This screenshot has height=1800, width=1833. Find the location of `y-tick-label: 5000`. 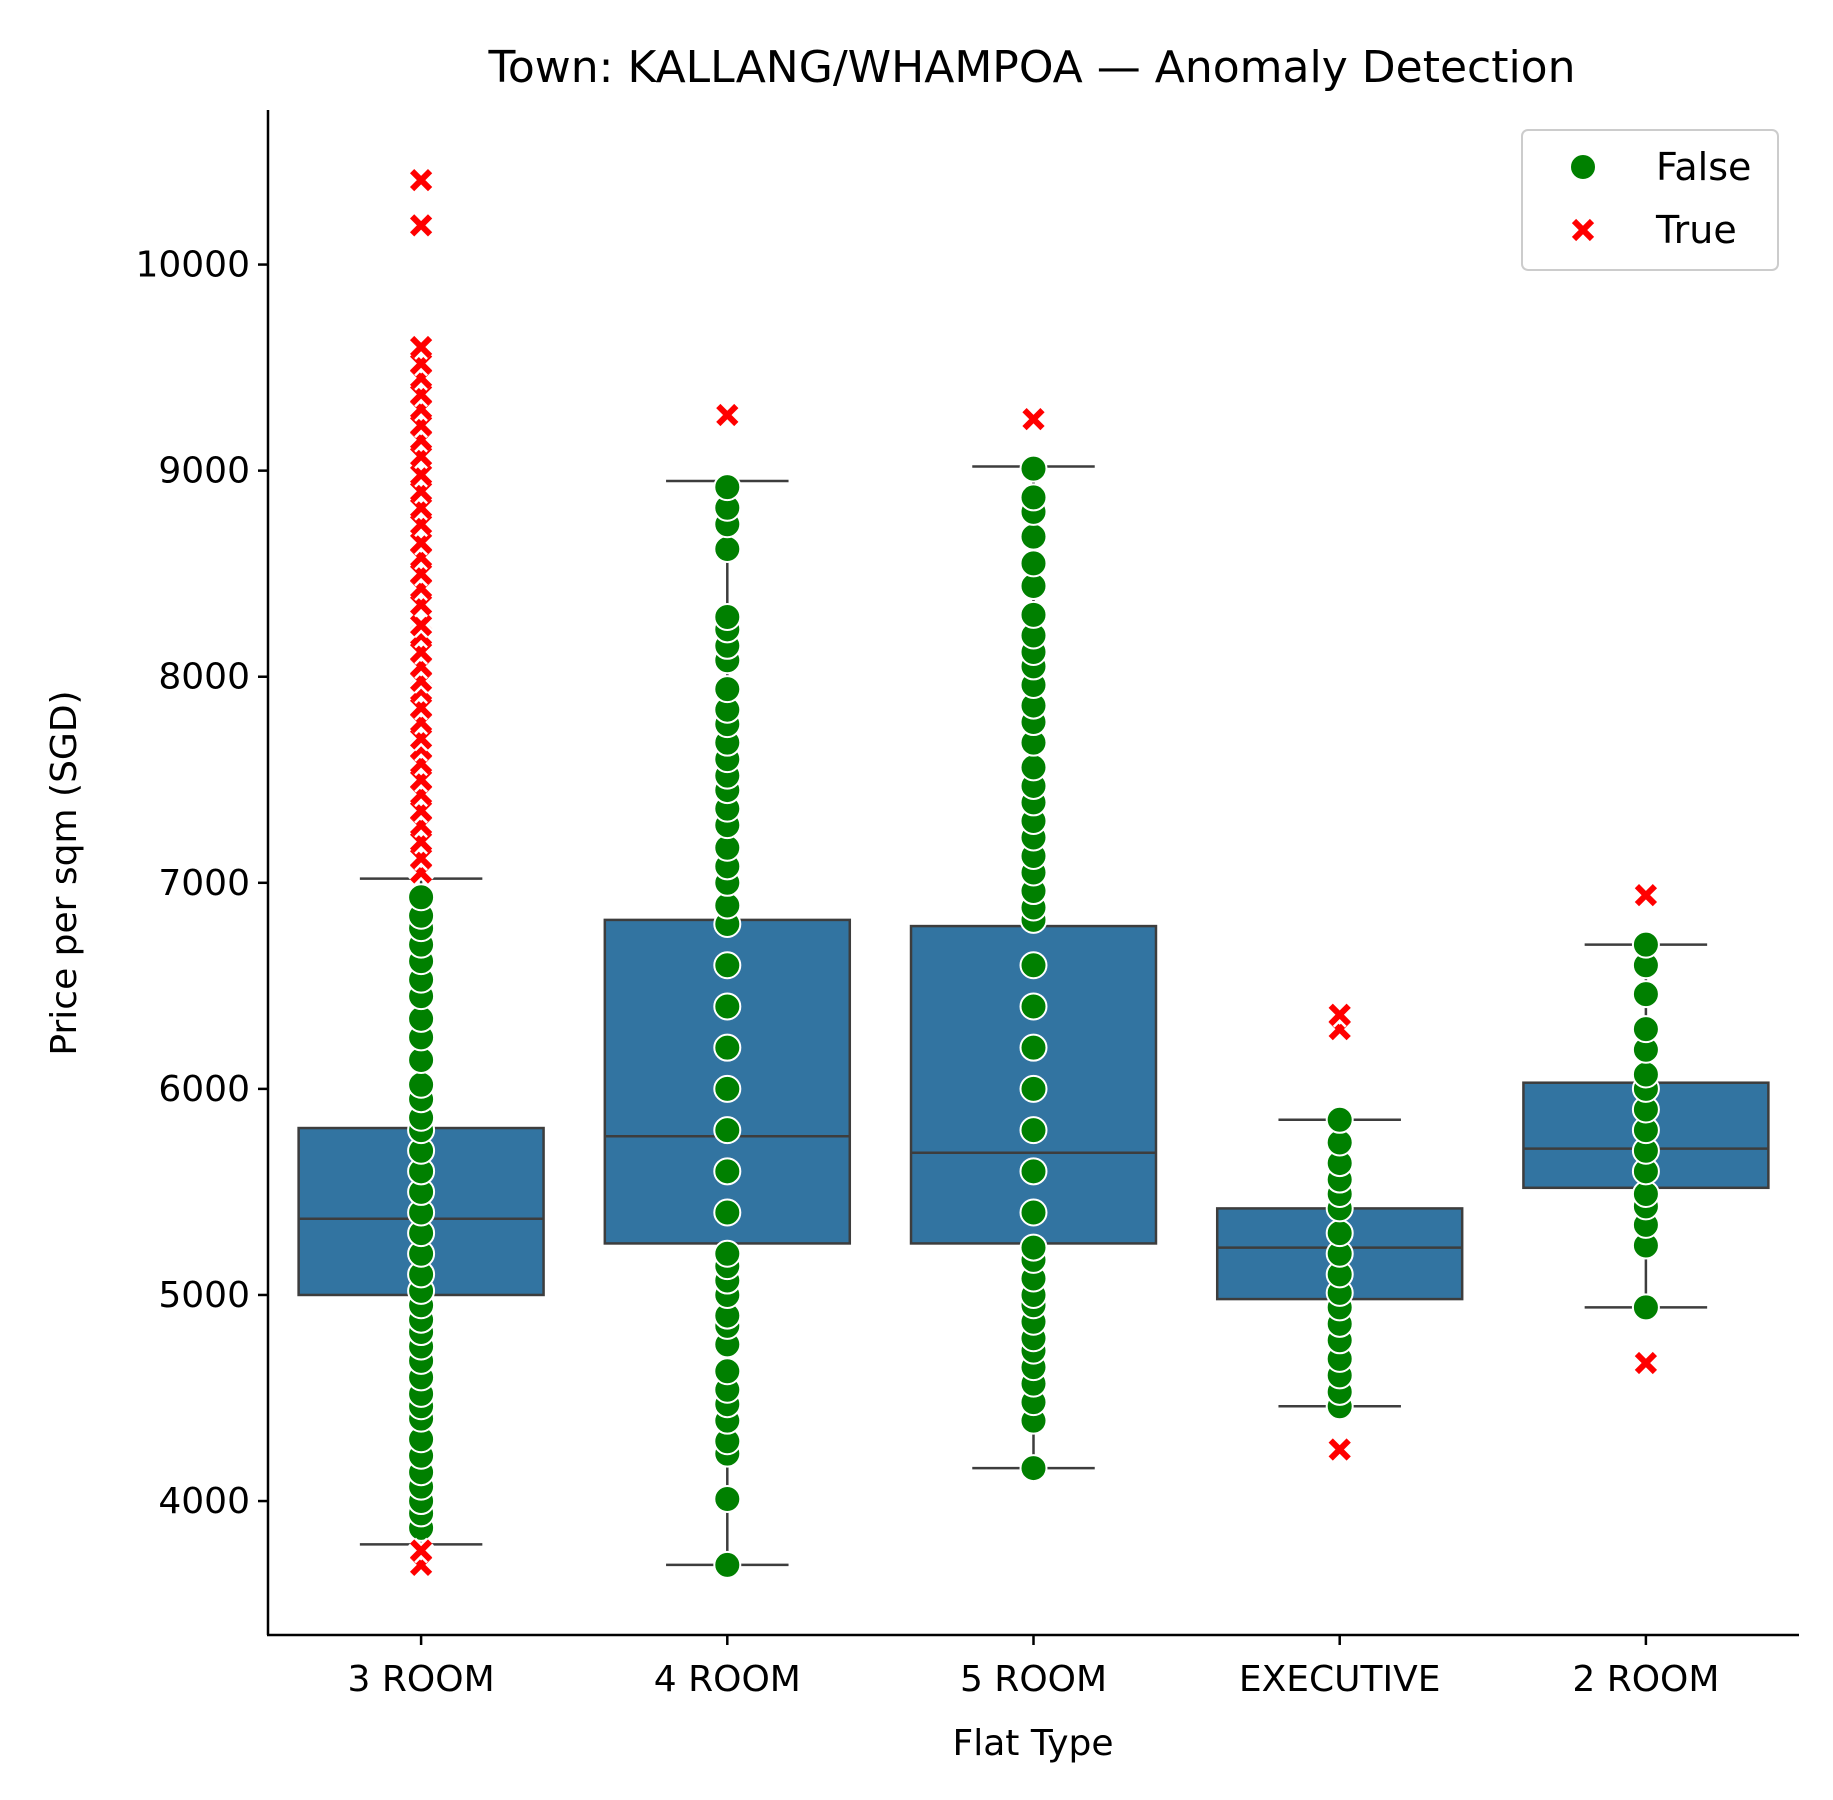

y-tick-label: 5000 is located at coordinates (204, 1295).